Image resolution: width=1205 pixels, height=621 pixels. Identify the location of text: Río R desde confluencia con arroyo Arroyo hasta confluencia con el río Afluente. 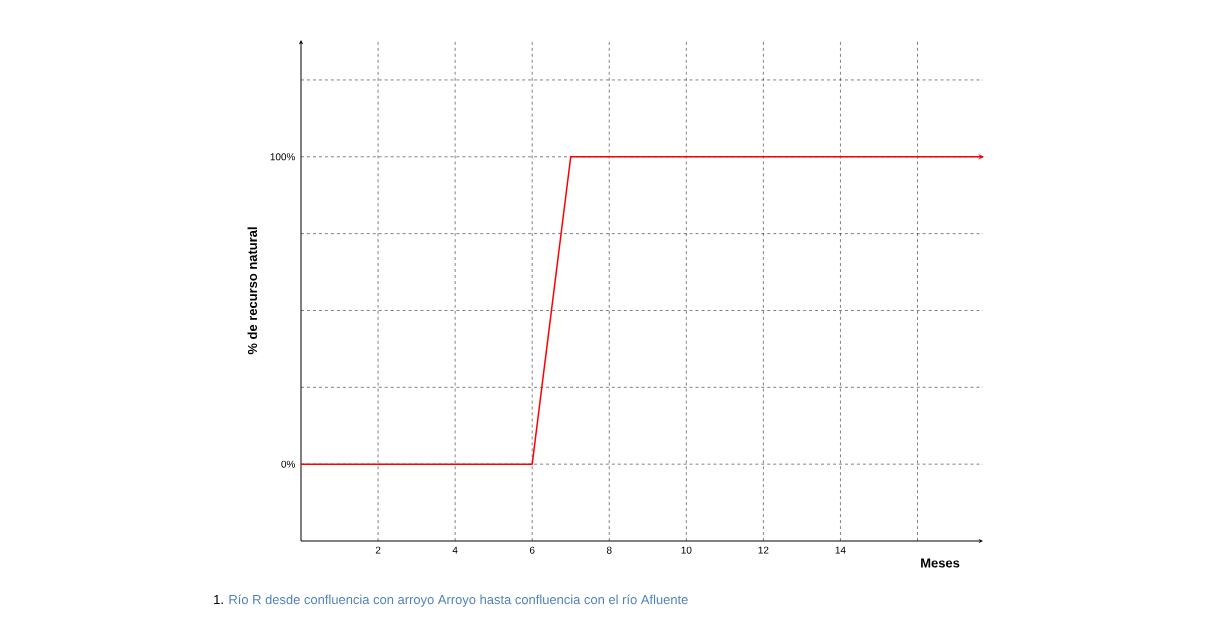
(458, 600).